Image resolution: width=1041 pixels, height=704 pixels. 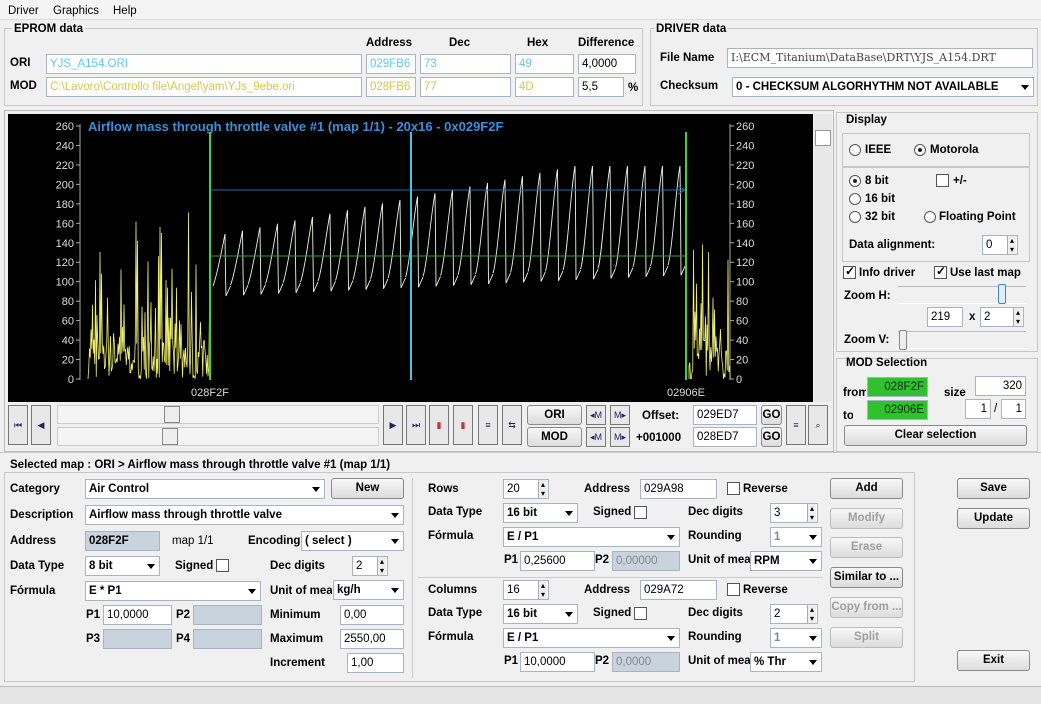 I want to click on y-tick-label: 220, so click(x=745, y=166).